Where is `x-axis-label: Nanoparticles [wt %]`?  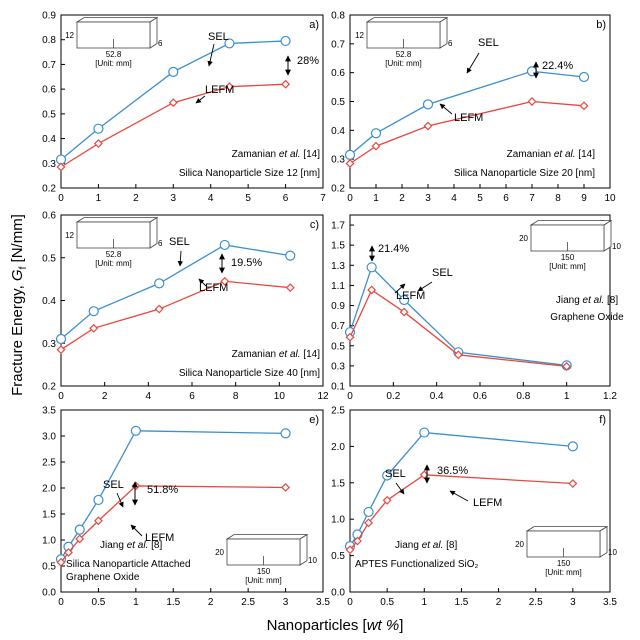
x-axis-label: Nanoparticles [wt %] is located at coordinates (335, 625).